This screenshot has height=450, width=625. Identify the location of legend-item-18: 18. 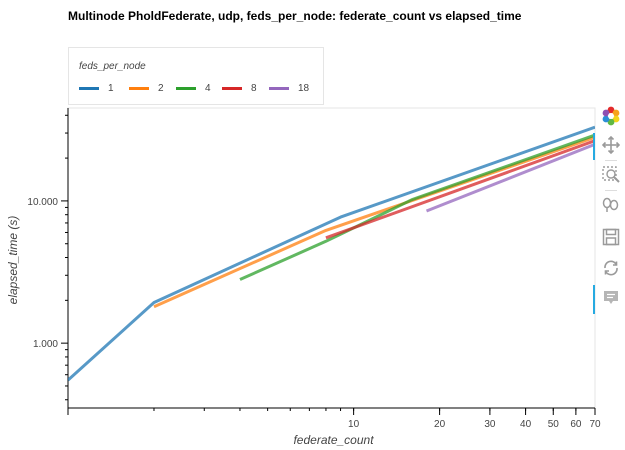
(289, 88).